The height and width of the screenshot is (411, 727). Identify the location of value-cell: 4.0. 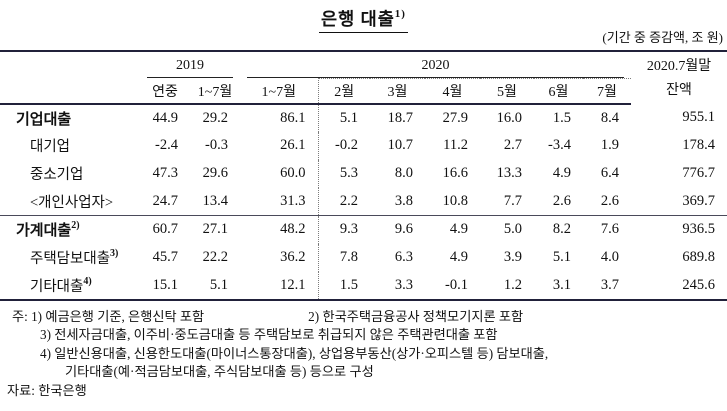
(609, 257).